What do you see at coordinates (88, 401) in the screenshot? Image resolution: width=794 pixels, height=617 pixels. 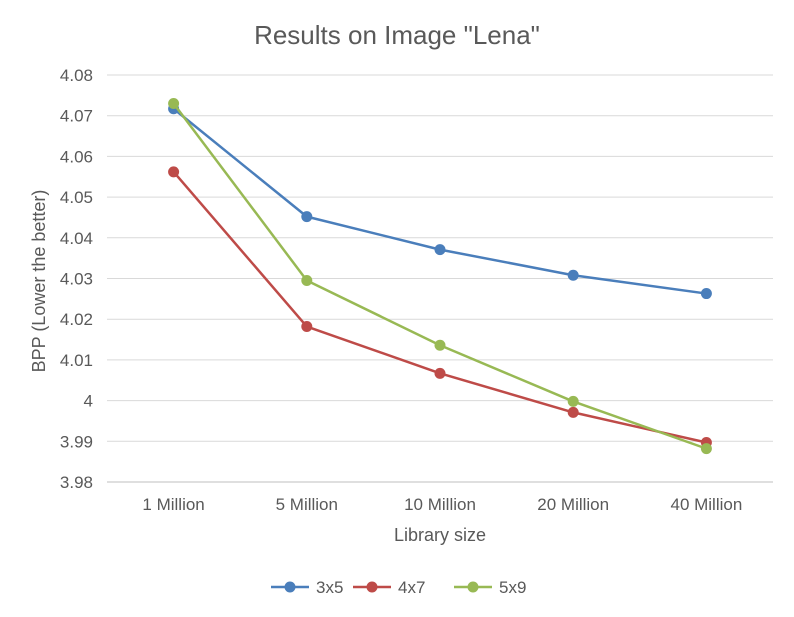 I see `y-tick-label: 4` at bounding box center [88, 401].